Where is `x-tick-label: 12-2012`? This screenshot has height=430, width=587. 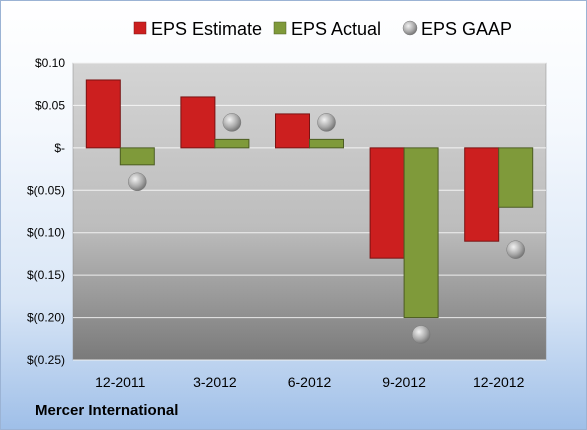
x-tick-label: 12-2012 is located at coordinates (499, 382).